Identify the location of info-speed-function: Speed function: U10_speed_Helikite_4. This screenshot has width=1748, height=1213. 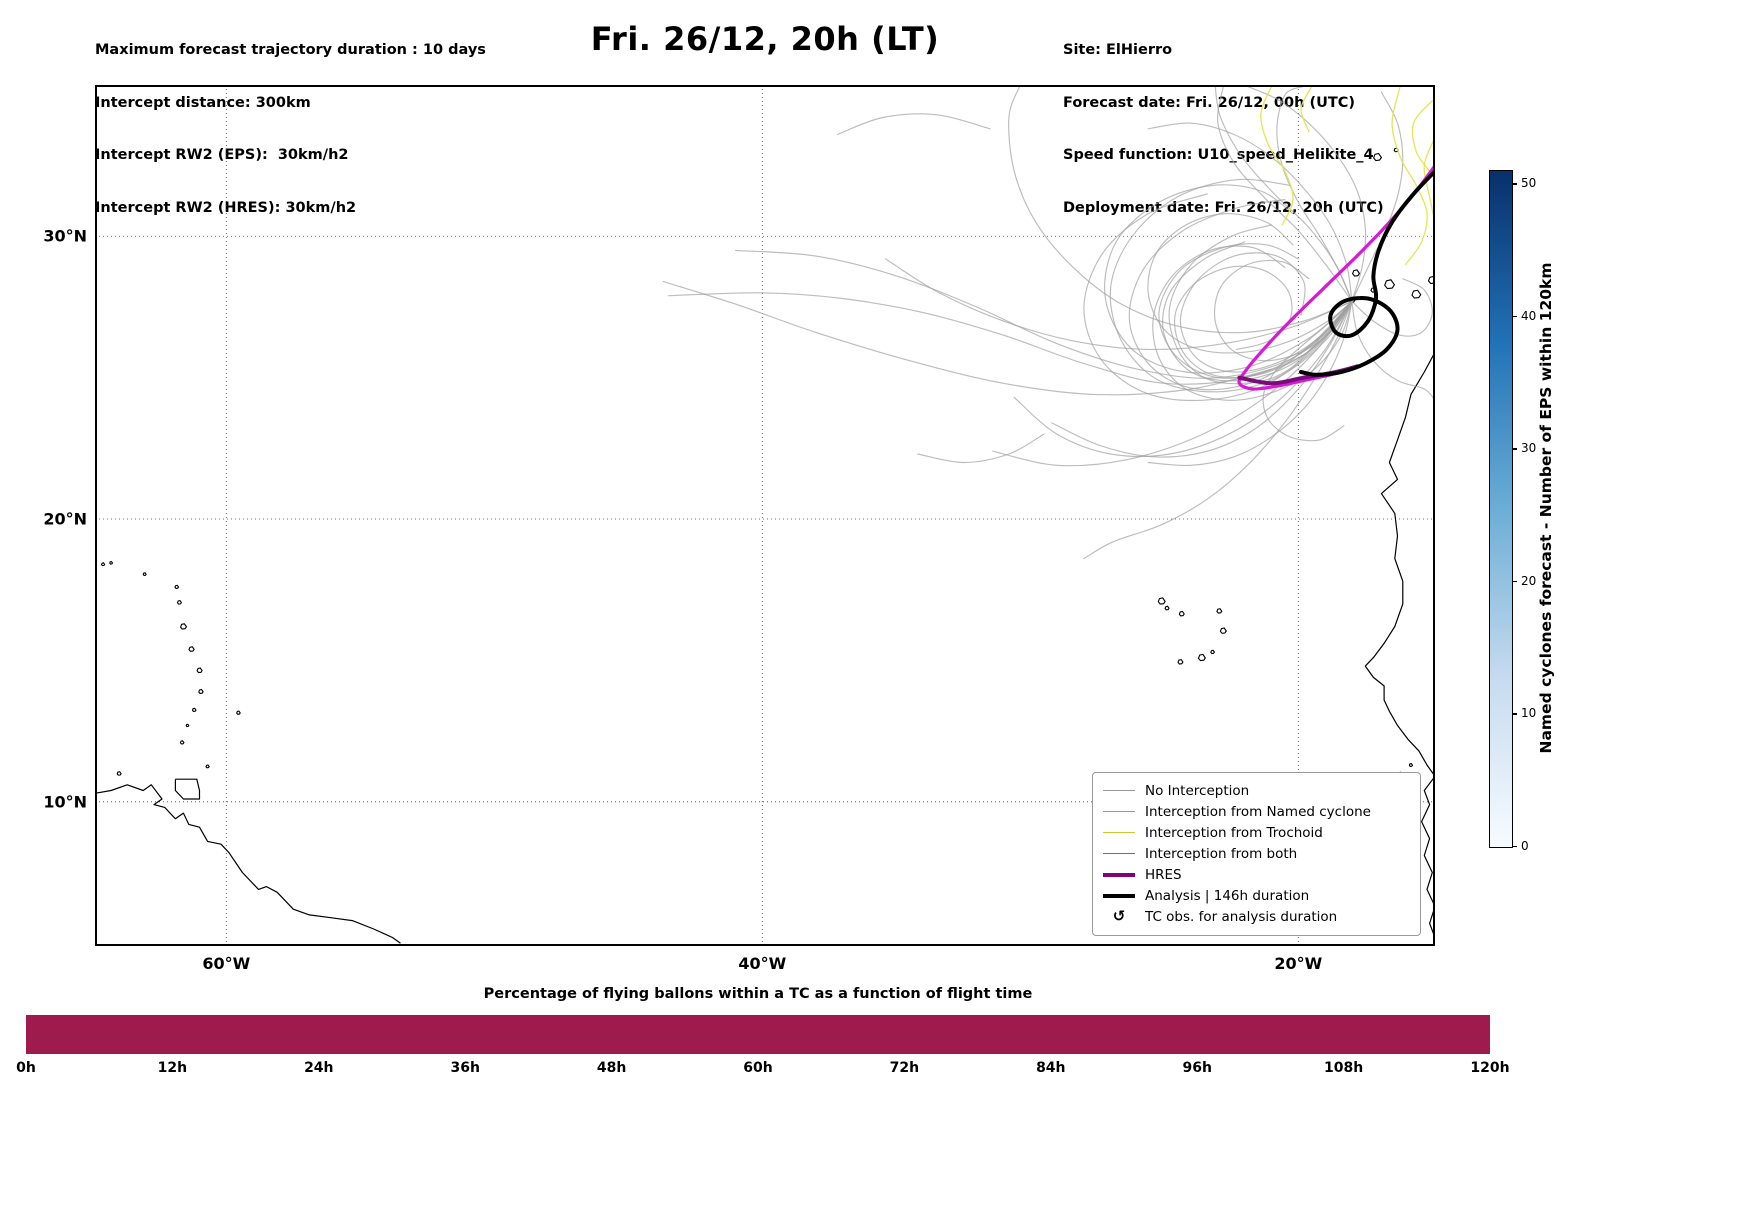
(1218, 155).